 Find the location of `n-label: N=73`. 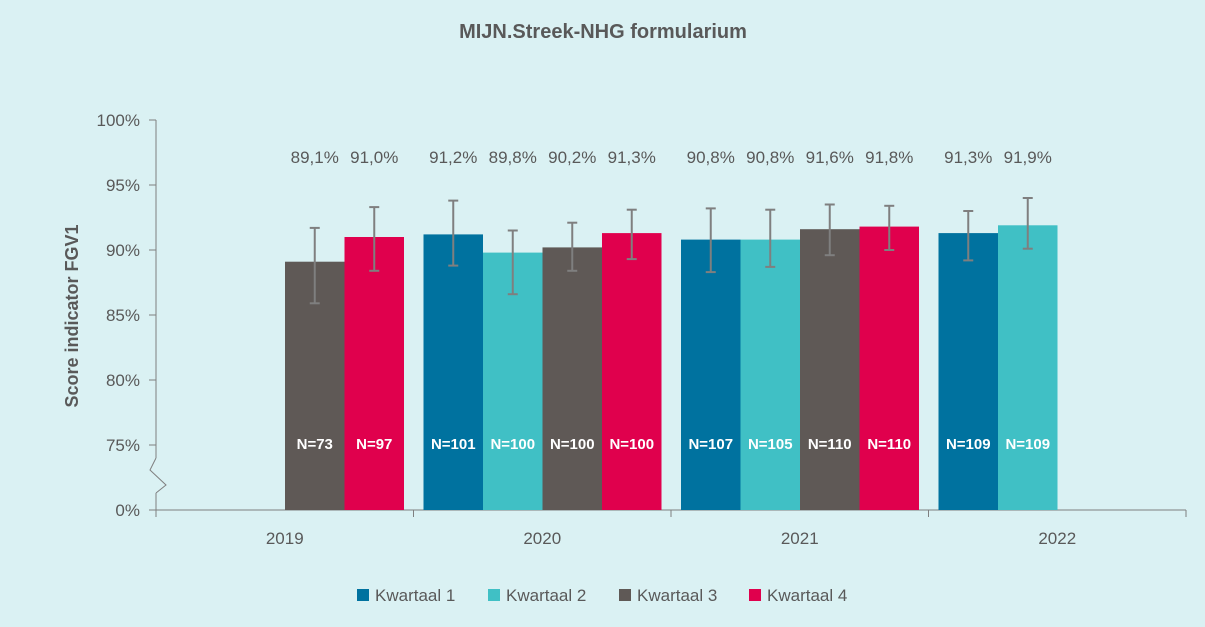

n-label: N=73 is located at coordinates (315, 444).